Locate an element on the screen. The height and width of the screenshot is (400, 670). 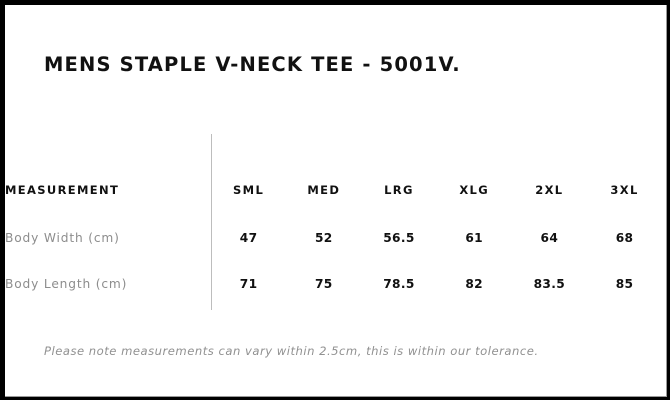
cell-body-width-xlg: 61 is located at coordinates (474, 238).